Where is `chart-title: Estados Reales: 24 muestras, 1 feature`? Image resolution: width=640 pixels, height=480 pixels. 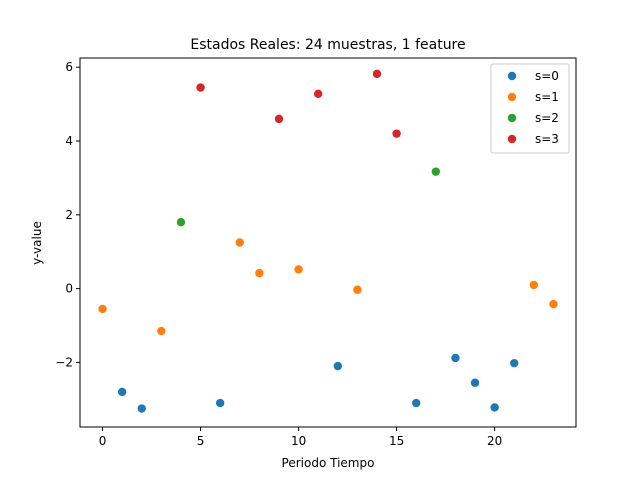
chart-title: Estados Reales: 24 muestras, 1 feature is located at coordinates (327, 45).